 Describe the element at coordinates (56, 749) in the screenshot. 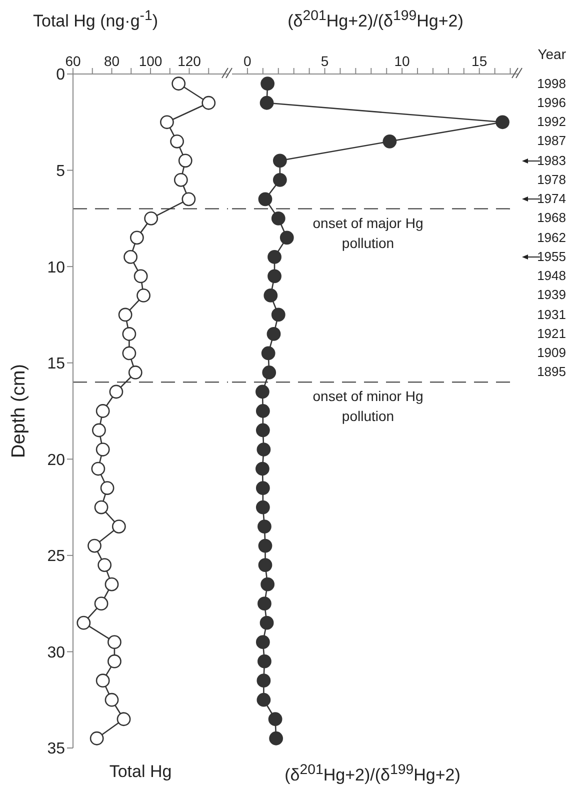

I see `y-tick-label: 35` at that location.